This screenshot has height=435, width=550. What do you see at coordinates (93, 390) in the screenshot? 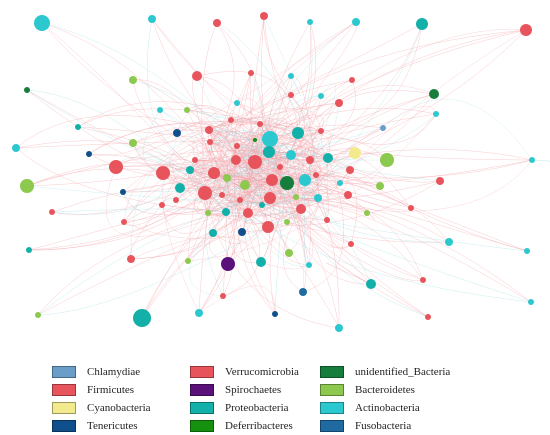
I see `legend-item-firmicutes: Firmicutes` at bounding box center [93, 390].